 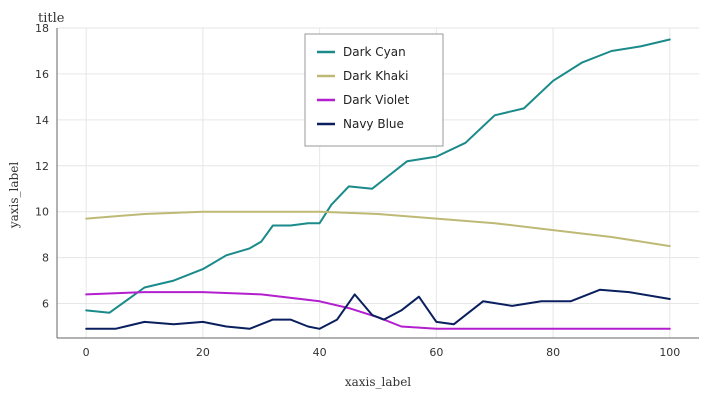 I want to click on x-tick-label: 0, so click(x=86, y=352).